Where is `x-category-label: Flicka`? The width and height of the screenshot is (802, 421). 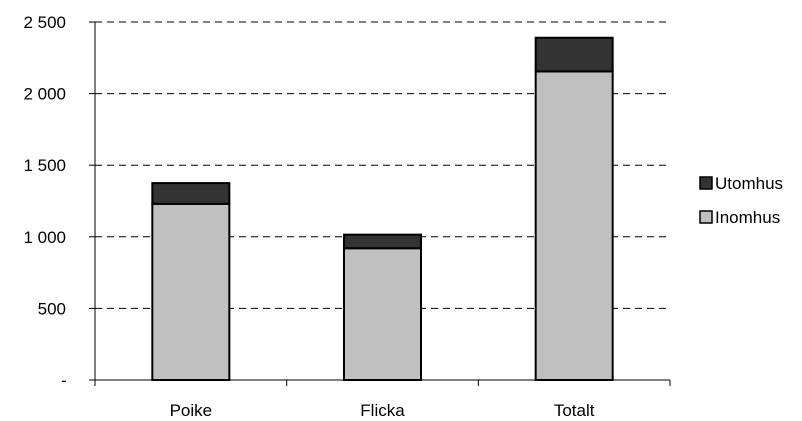
x-category-label: Flicka is located at coordinates (382, 410).